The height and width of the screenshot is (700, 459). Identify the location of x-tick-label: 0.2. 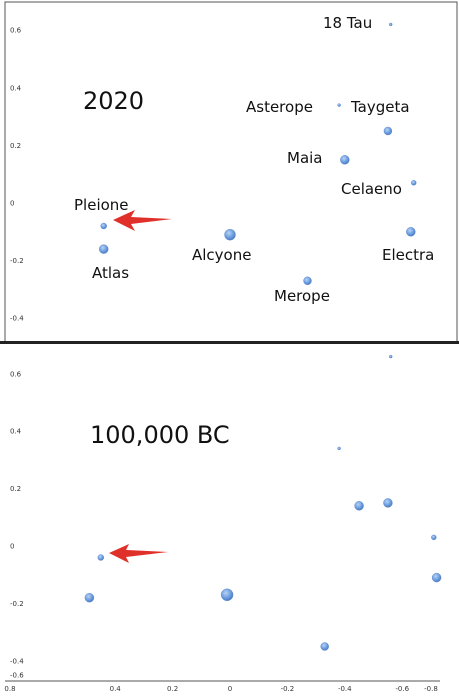
(172, 689).